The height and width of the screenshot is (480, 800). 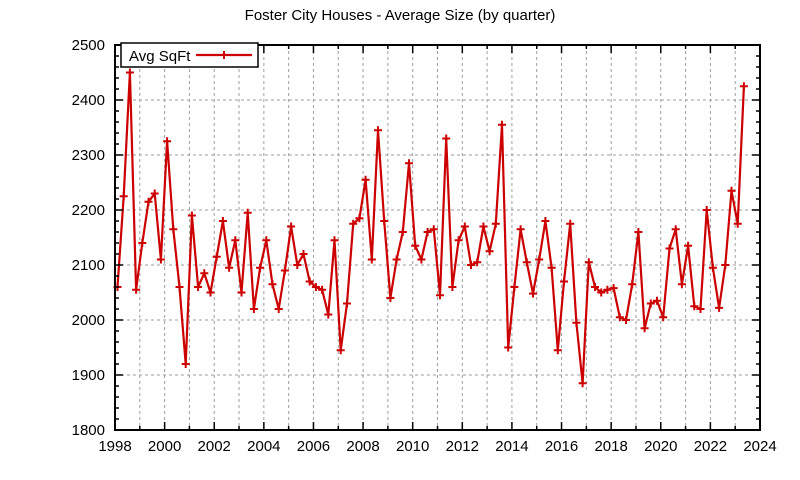 I want to click on legend-box, so click(x=189, y=55).